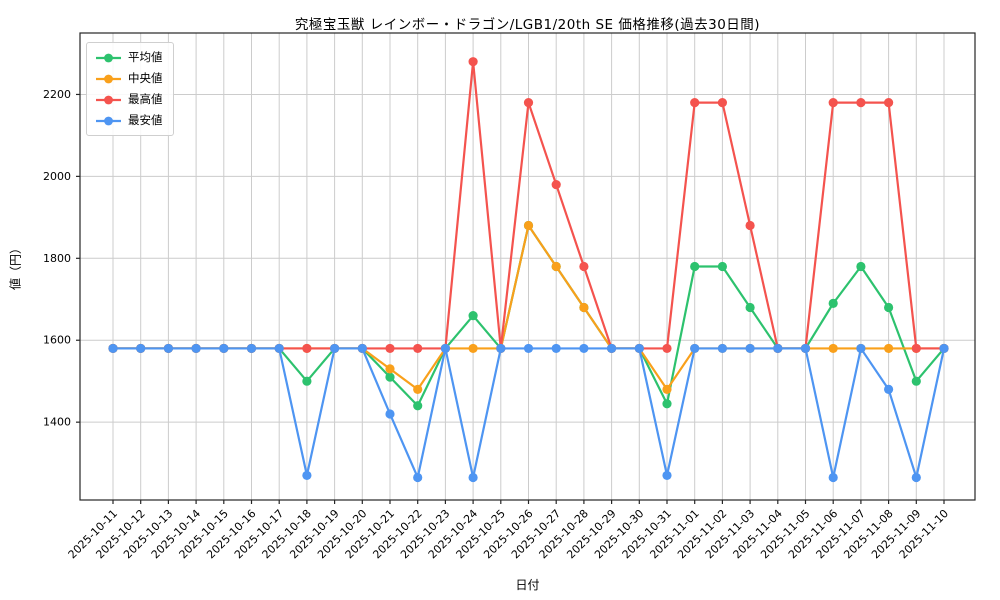  Describe the element at coordinates (527, 585) in the screenshot. I see `x-axis-label: 日付` at that location.